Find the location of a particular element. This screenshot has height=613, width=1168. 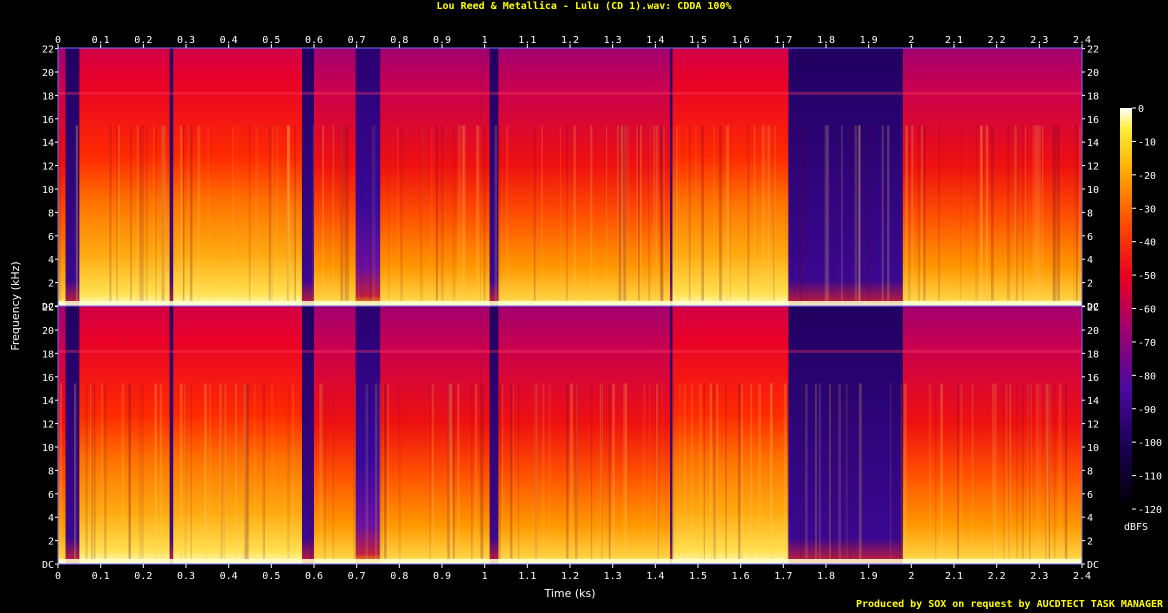

x-tick-label-top: 2.4 is located at coordinates (1082, 40).